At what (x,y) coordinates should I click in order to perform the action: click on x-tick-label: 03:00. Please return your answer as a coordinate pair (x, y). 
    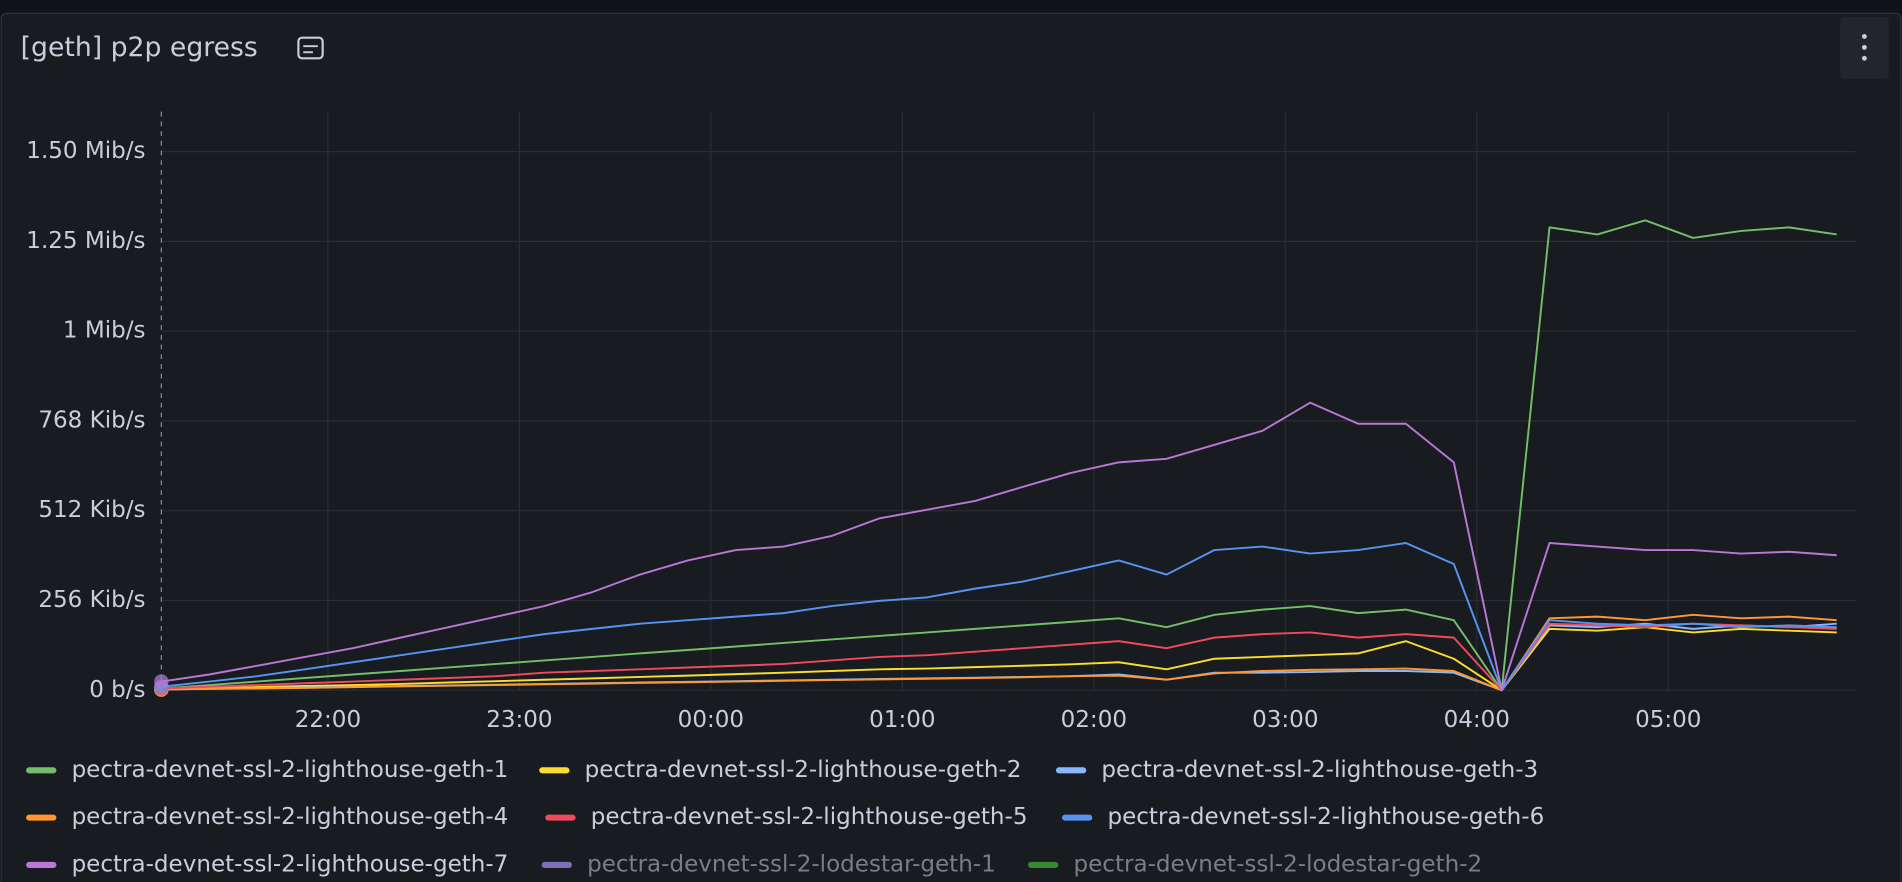
    Looking at the image, I should click on (1285, 720).